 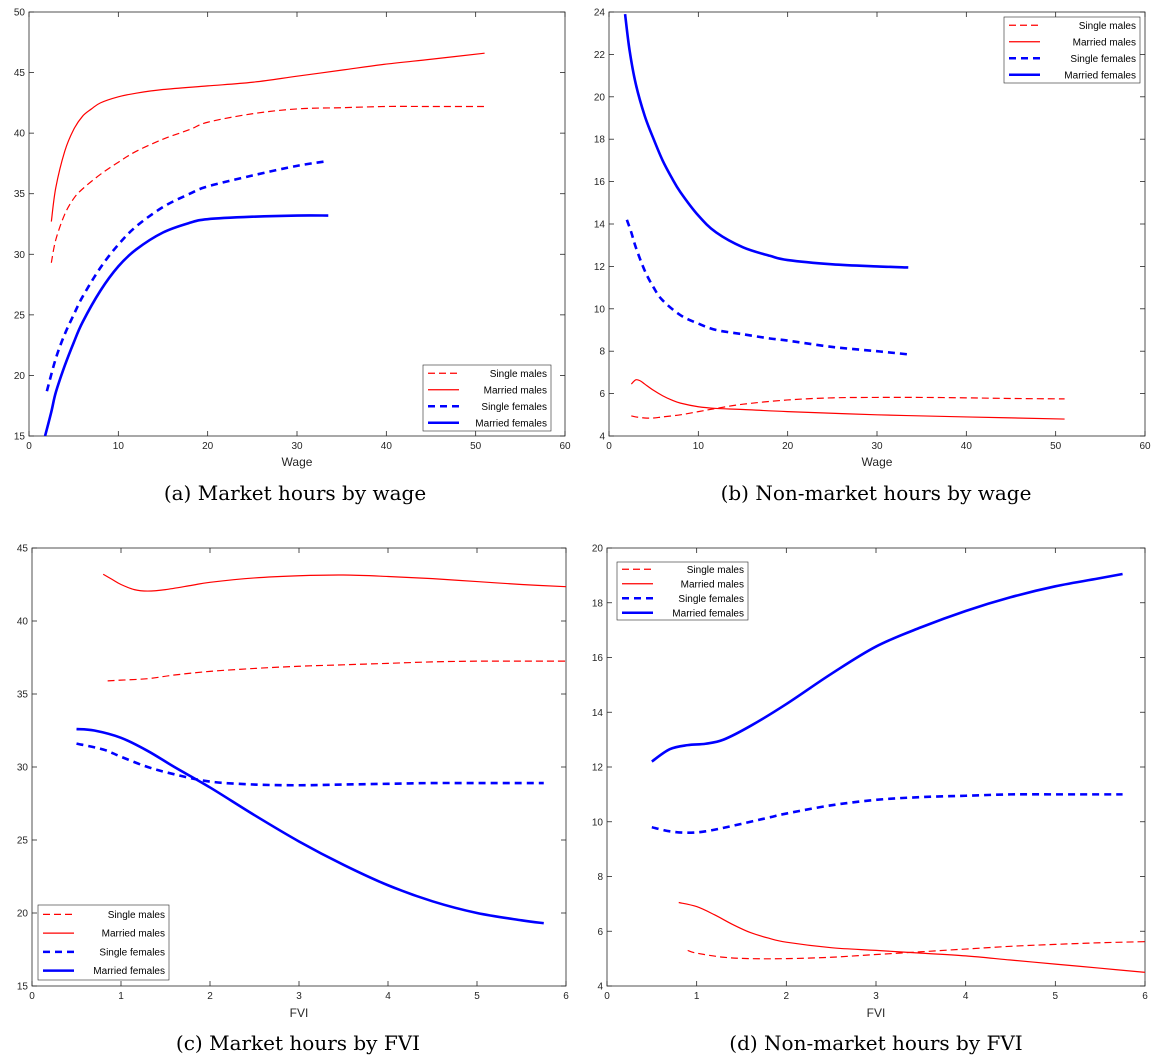 I want to click on y-tick-label: 25, so click(x=23, y=841).